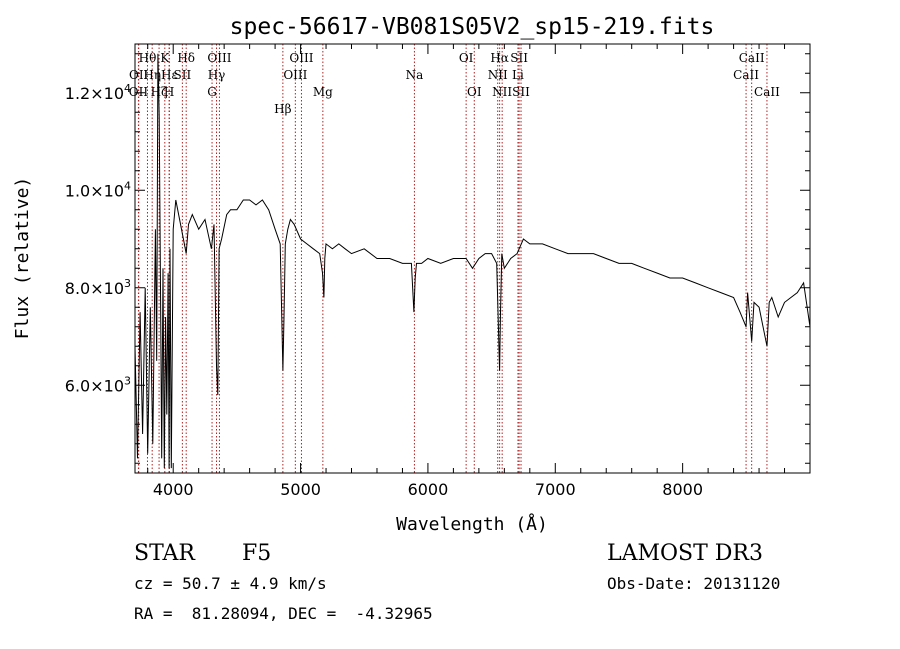 This screenshot has width=900, height=649. I want to click on y-tick-label: 8.0×10³, so click(98, 287).